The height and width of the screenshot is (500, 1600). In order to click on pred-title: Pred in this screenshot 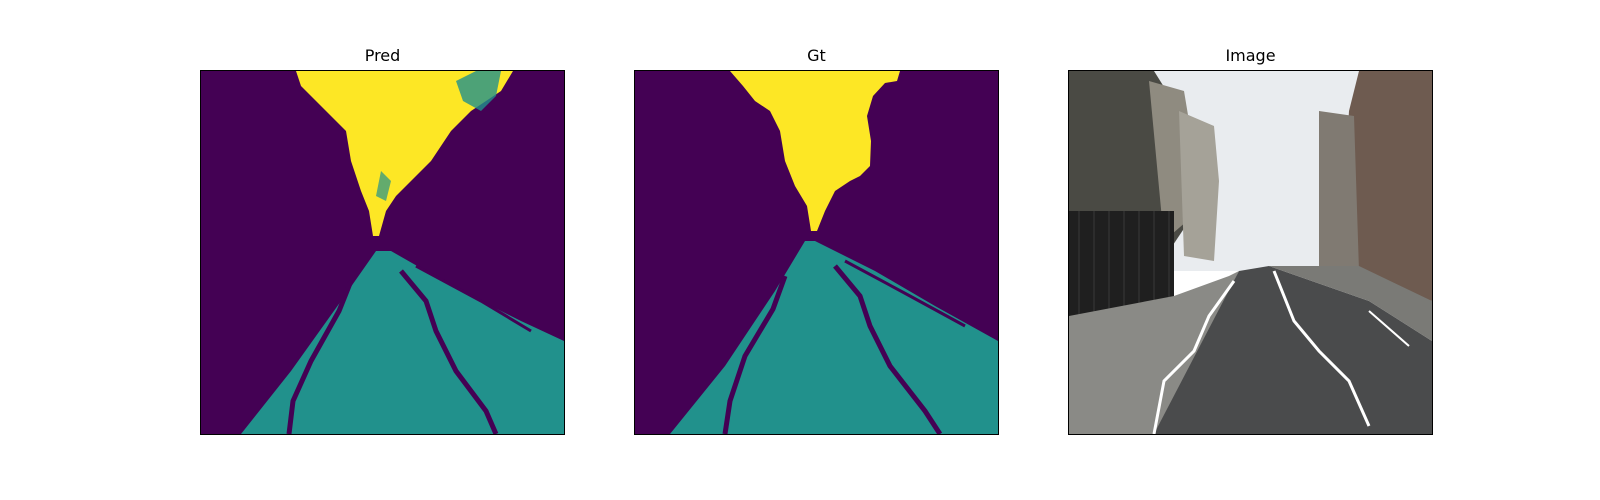, I will do `click(382, 55)`.